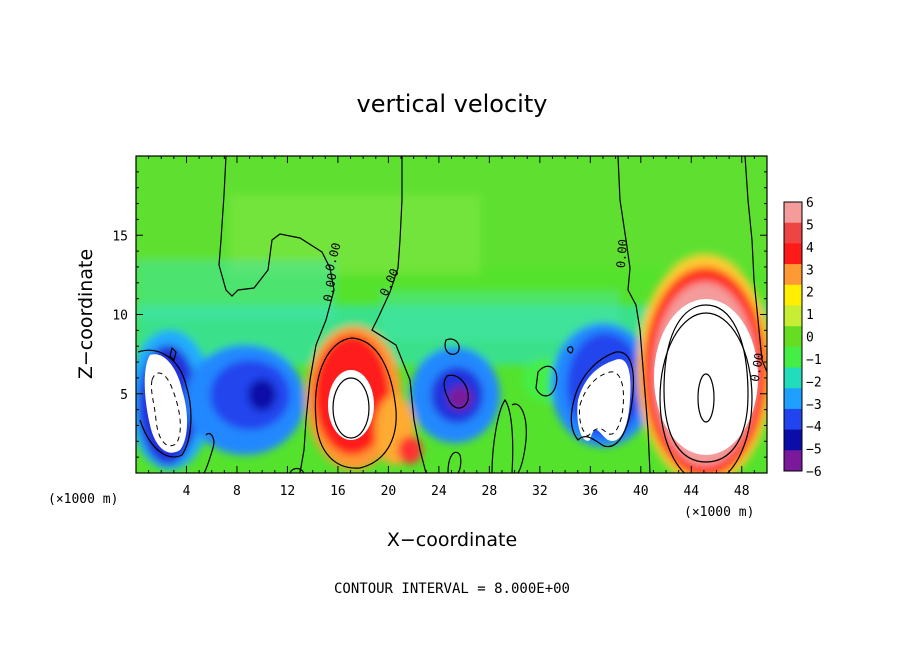  What do you see at coordinates (810, 225) in the screenshot?
I see `colorbar-label: 5` at bounding box center [810, 225].